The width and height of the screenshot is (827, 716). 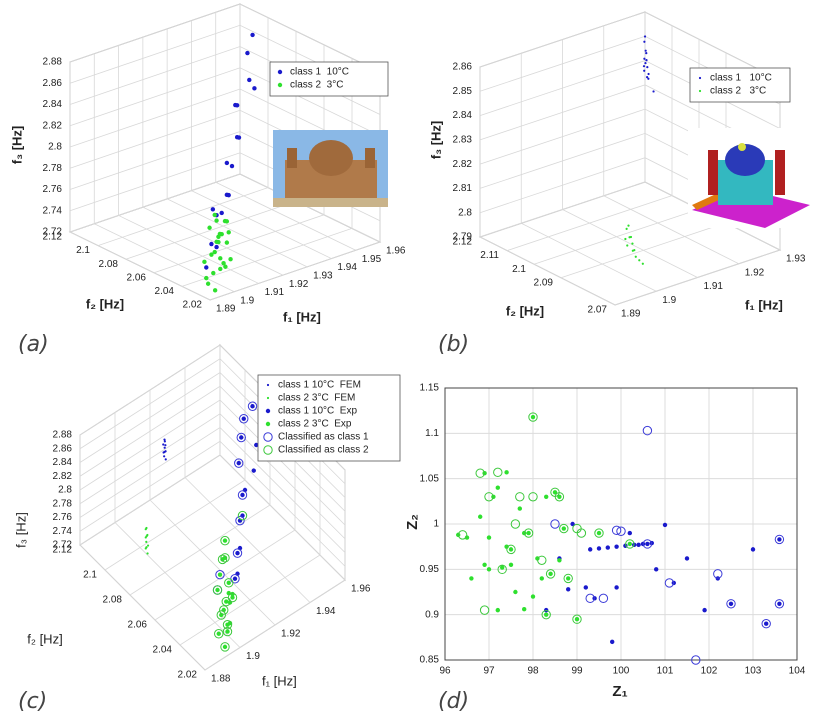 I want to click on z-tick-label: 2.88, so click(x=63, y=435).